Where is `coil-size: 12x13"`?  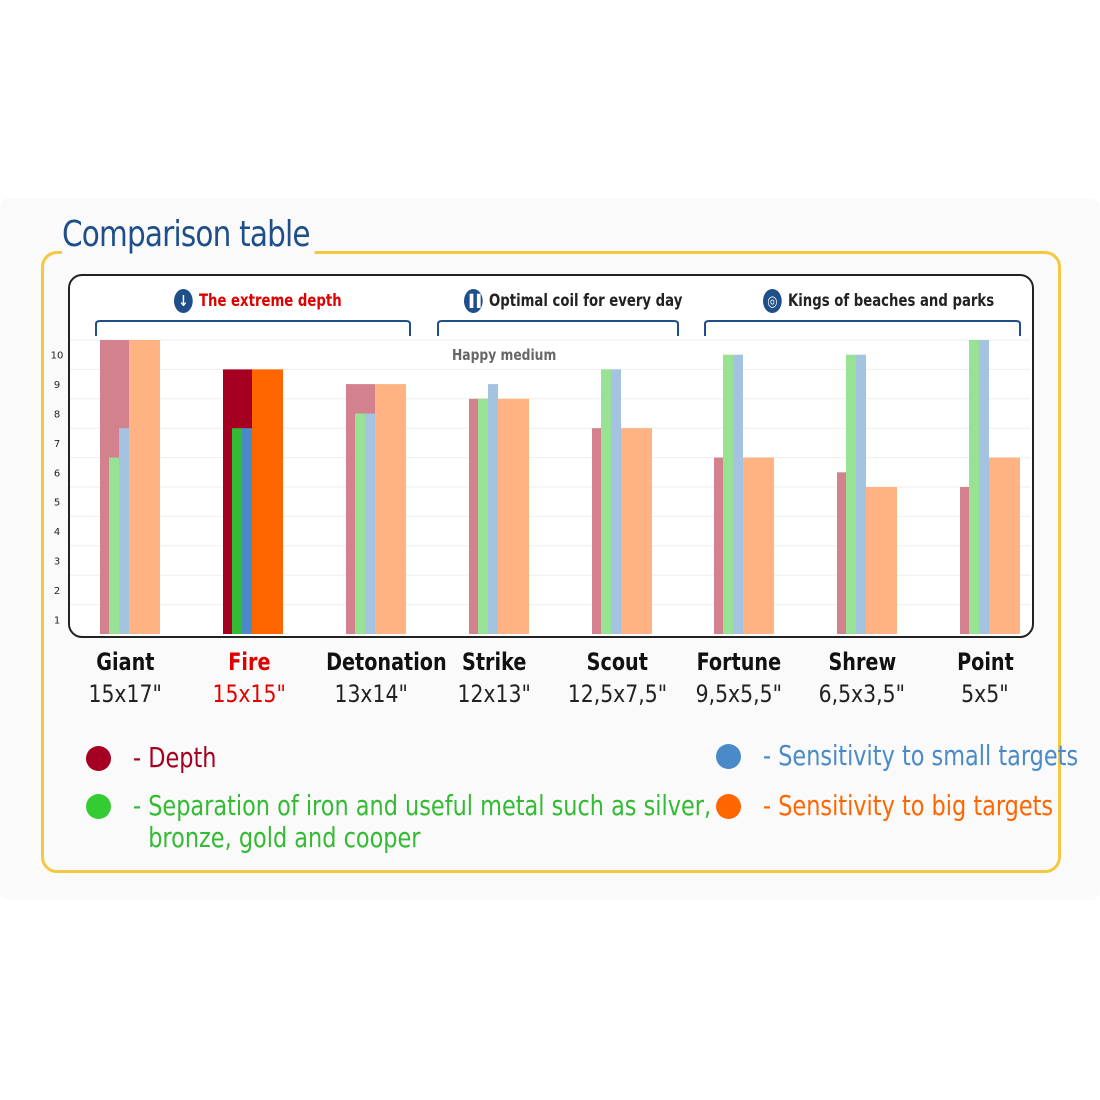
coil-size: 12x13" is located at coordinates (494, 694).